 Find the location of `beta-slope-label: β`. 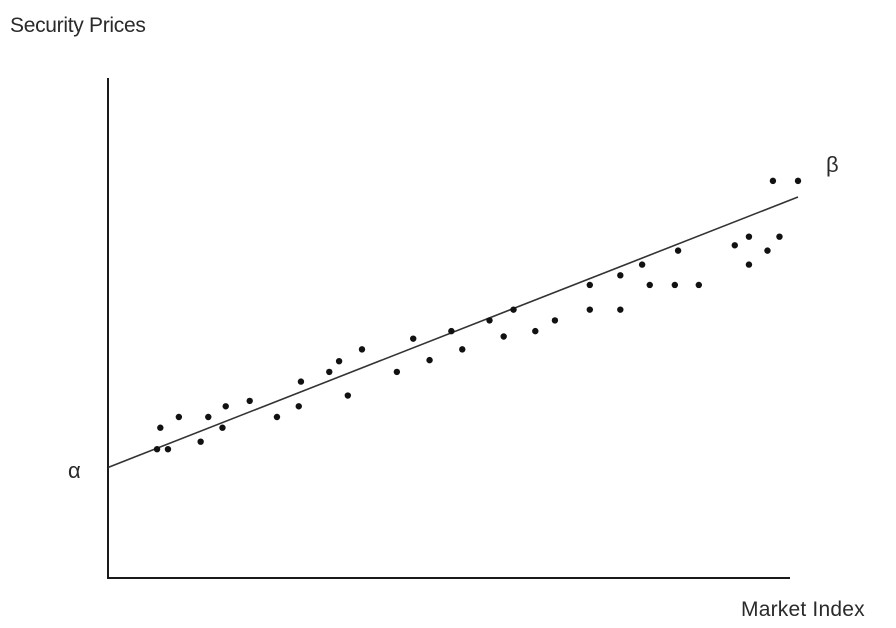

beta-slope-label: β is located at coordinates (832, 164).